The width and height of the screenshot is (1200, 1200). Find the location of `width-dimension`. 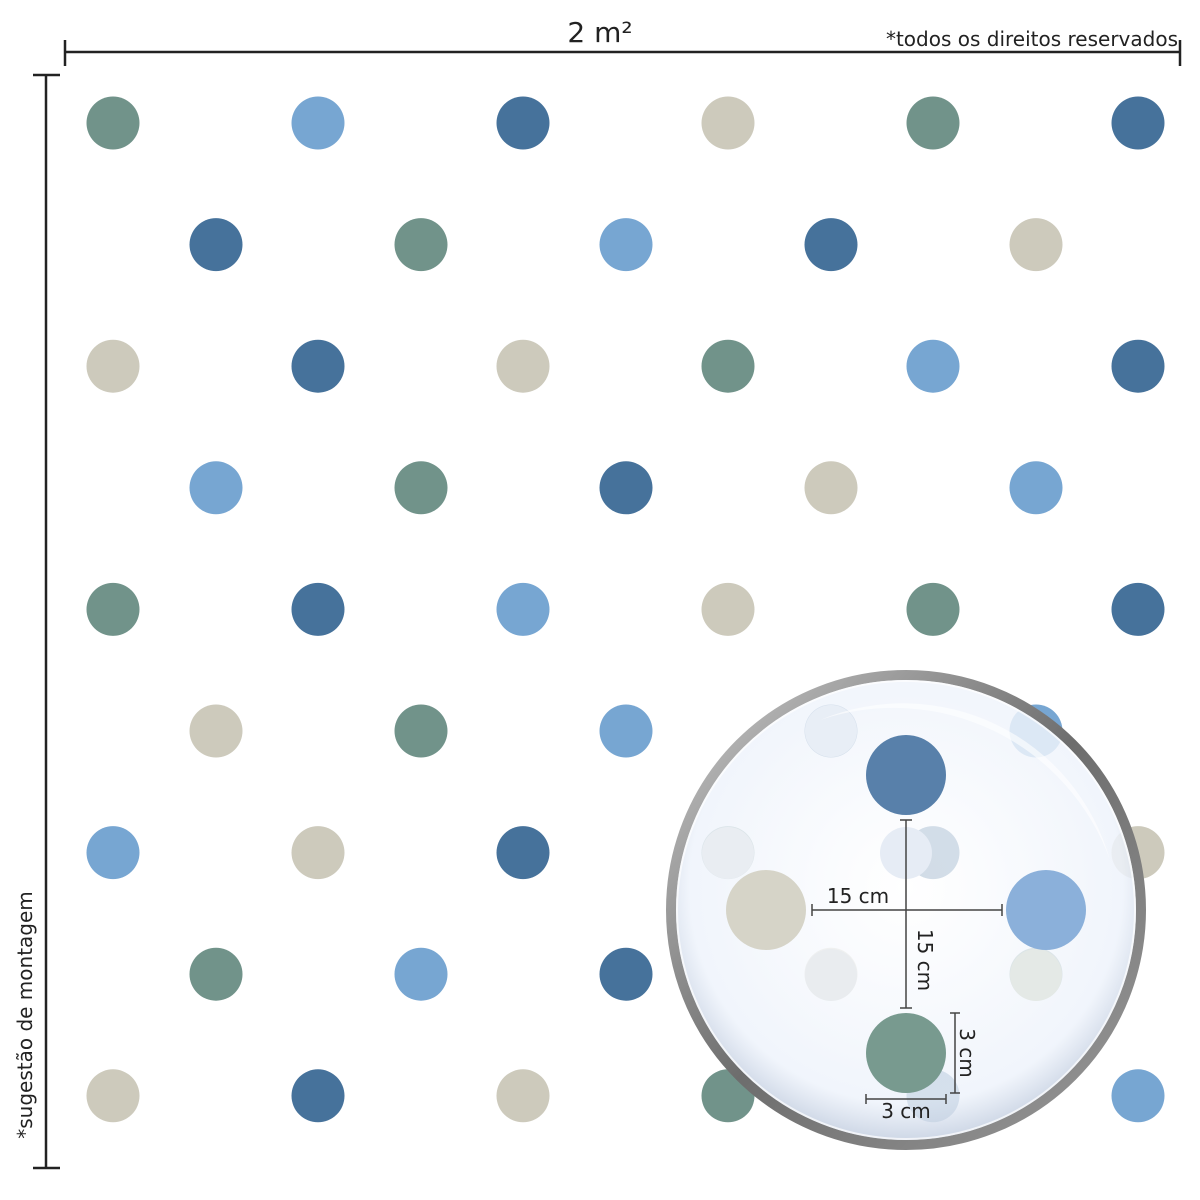

width-dimension is located at coordinates (622, 53).